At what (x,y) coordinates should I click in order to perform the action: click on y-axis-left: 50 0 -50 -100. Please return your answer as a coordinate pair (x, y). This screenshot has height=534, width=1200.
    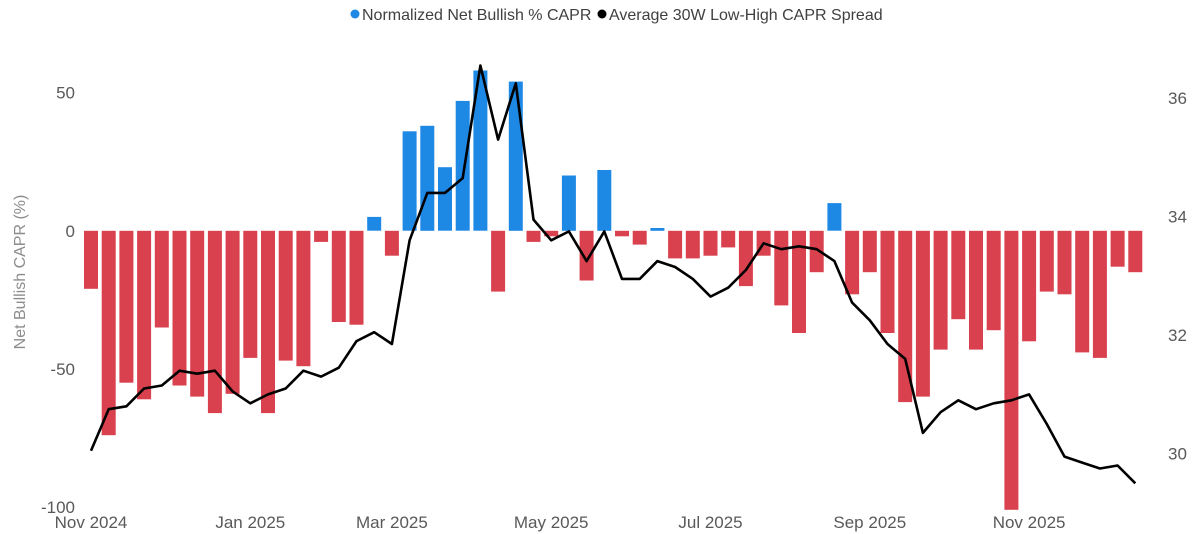
    Looking at the image, I should click on (58, 300).